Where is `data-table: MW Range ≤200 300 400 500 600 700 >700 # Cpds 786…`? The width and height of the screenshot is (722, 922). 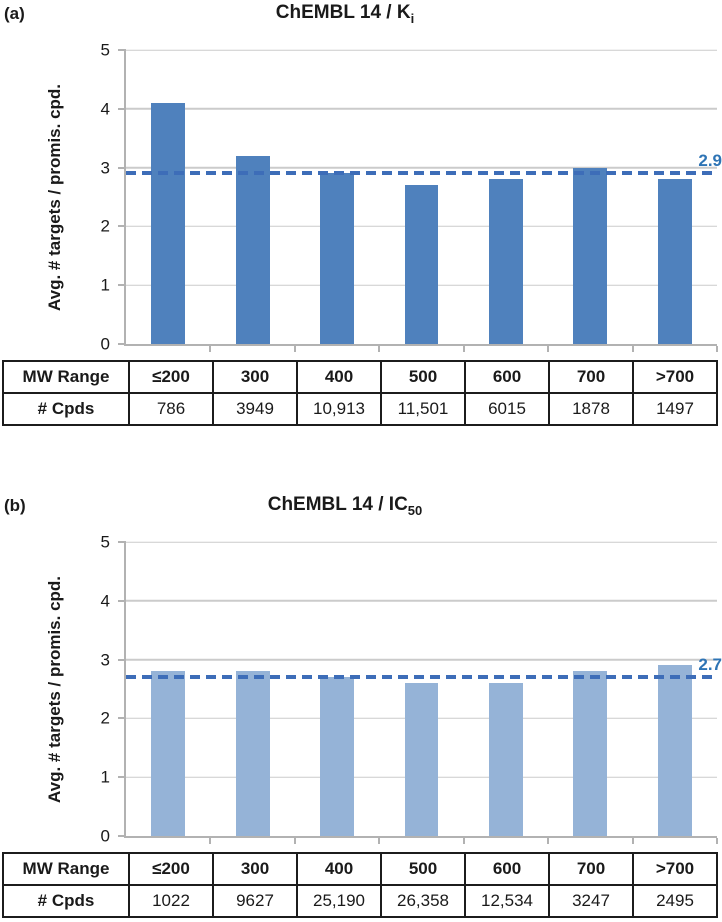
data-table: MW Range ≤200 300 400 500 600 700 >700 # Cpds 786… is located at coordinates (360, 393).